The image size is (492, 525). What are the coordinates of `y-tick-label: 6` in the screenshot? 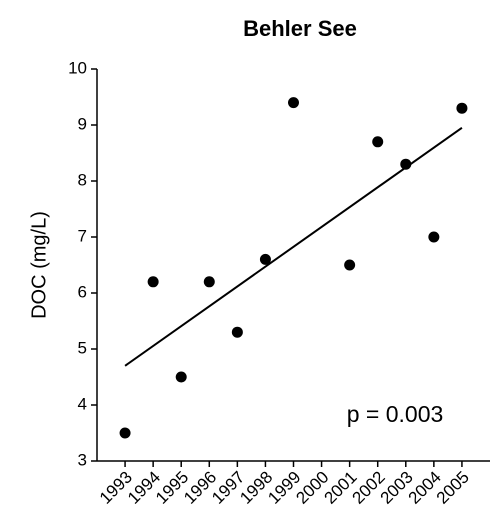 It's located at (82, 291).